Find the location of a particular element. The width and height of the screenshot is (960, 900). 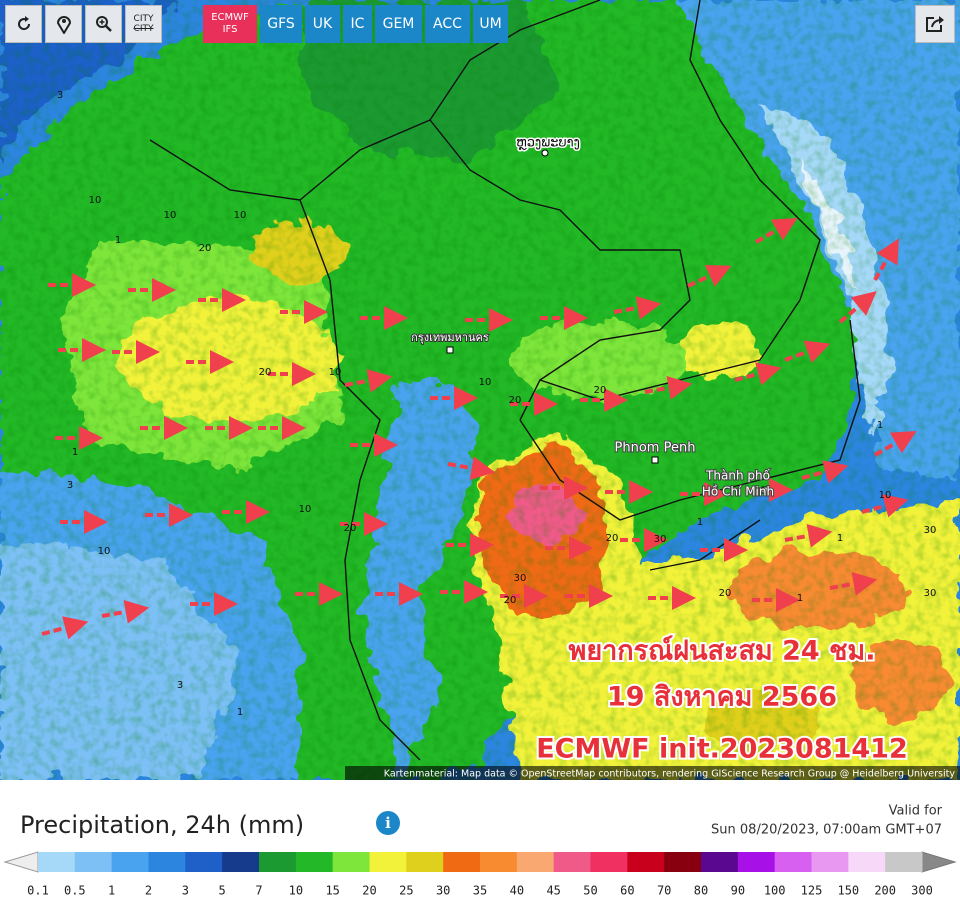

colorbar-tick-label: 40 is located at coordinates (517, 891).